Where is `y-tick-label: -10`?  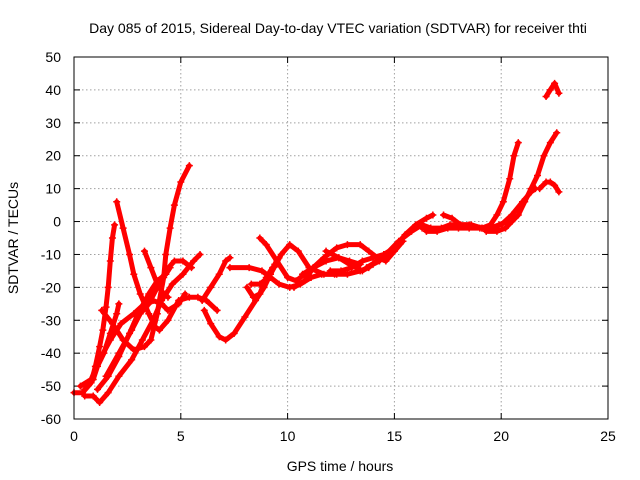
y-tick-label: -10 is located at coordinates (51, 254).